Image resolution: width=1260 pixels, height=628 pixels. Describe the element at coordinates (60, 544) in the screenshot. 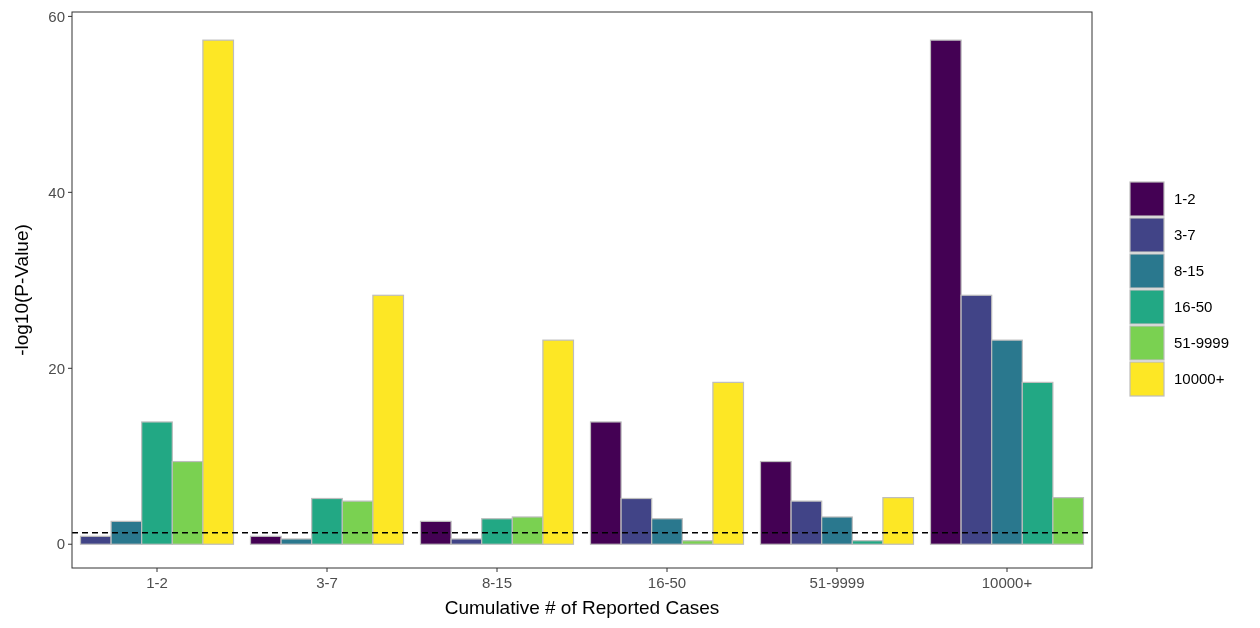

I see `y-tick-label: 0` at that location.